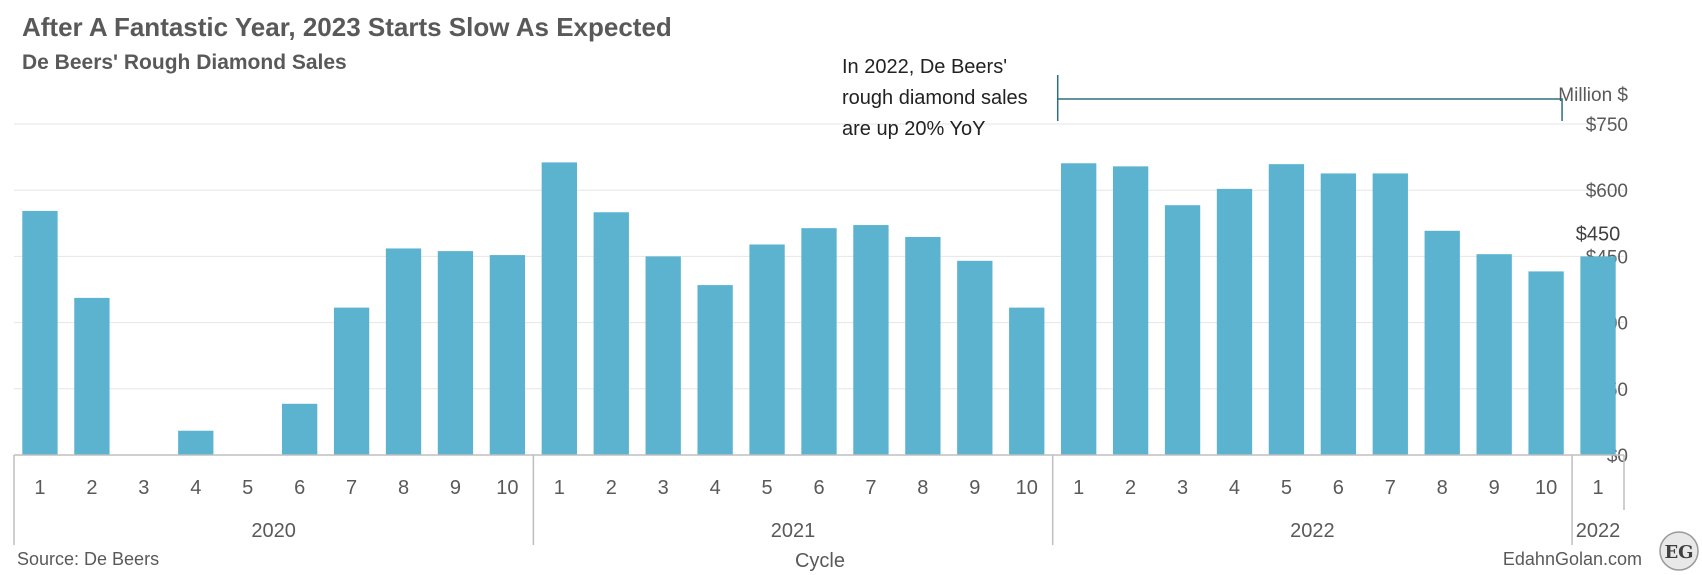 The image size is (1702, 575). I want to click on x-axis-category-labels: 1 2 3 4 5 6 7 8 9 10 1 2 3 4 5 6 7 8 9 10 1 2 3 4 5 6 7 8 9 10 1, so click(818, 488).